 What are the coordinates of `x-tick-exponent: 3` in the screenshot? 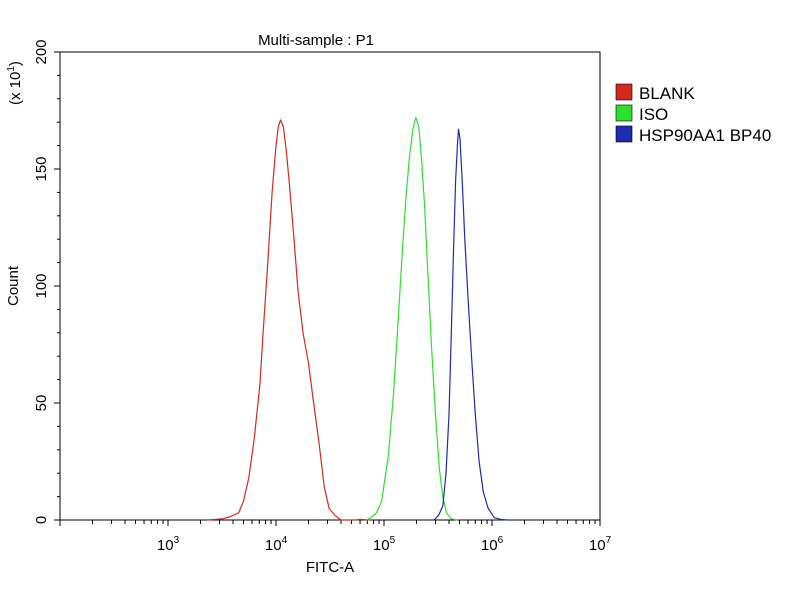 It's located at (177, 540).